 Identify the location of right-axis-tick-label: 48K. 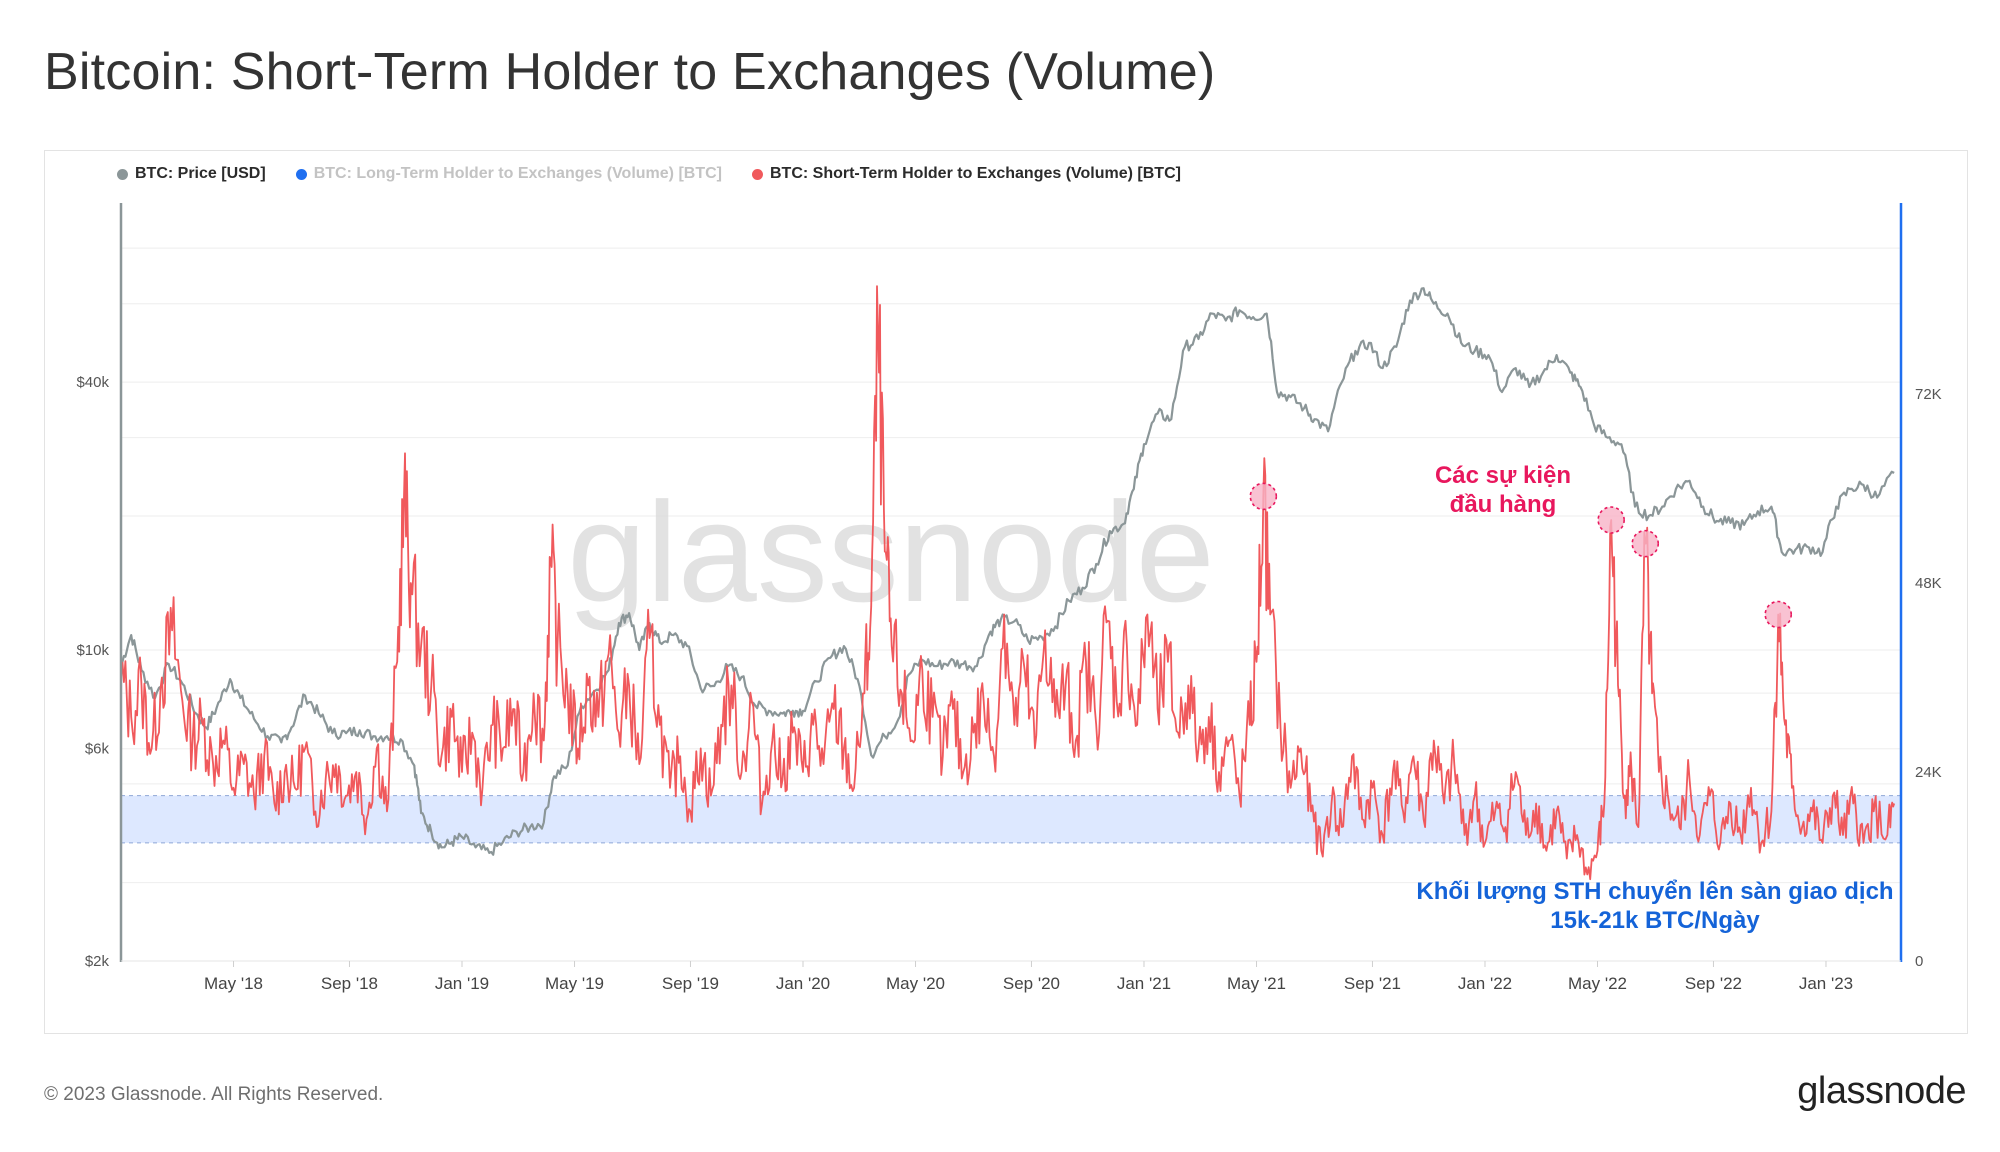
(1928, 583).